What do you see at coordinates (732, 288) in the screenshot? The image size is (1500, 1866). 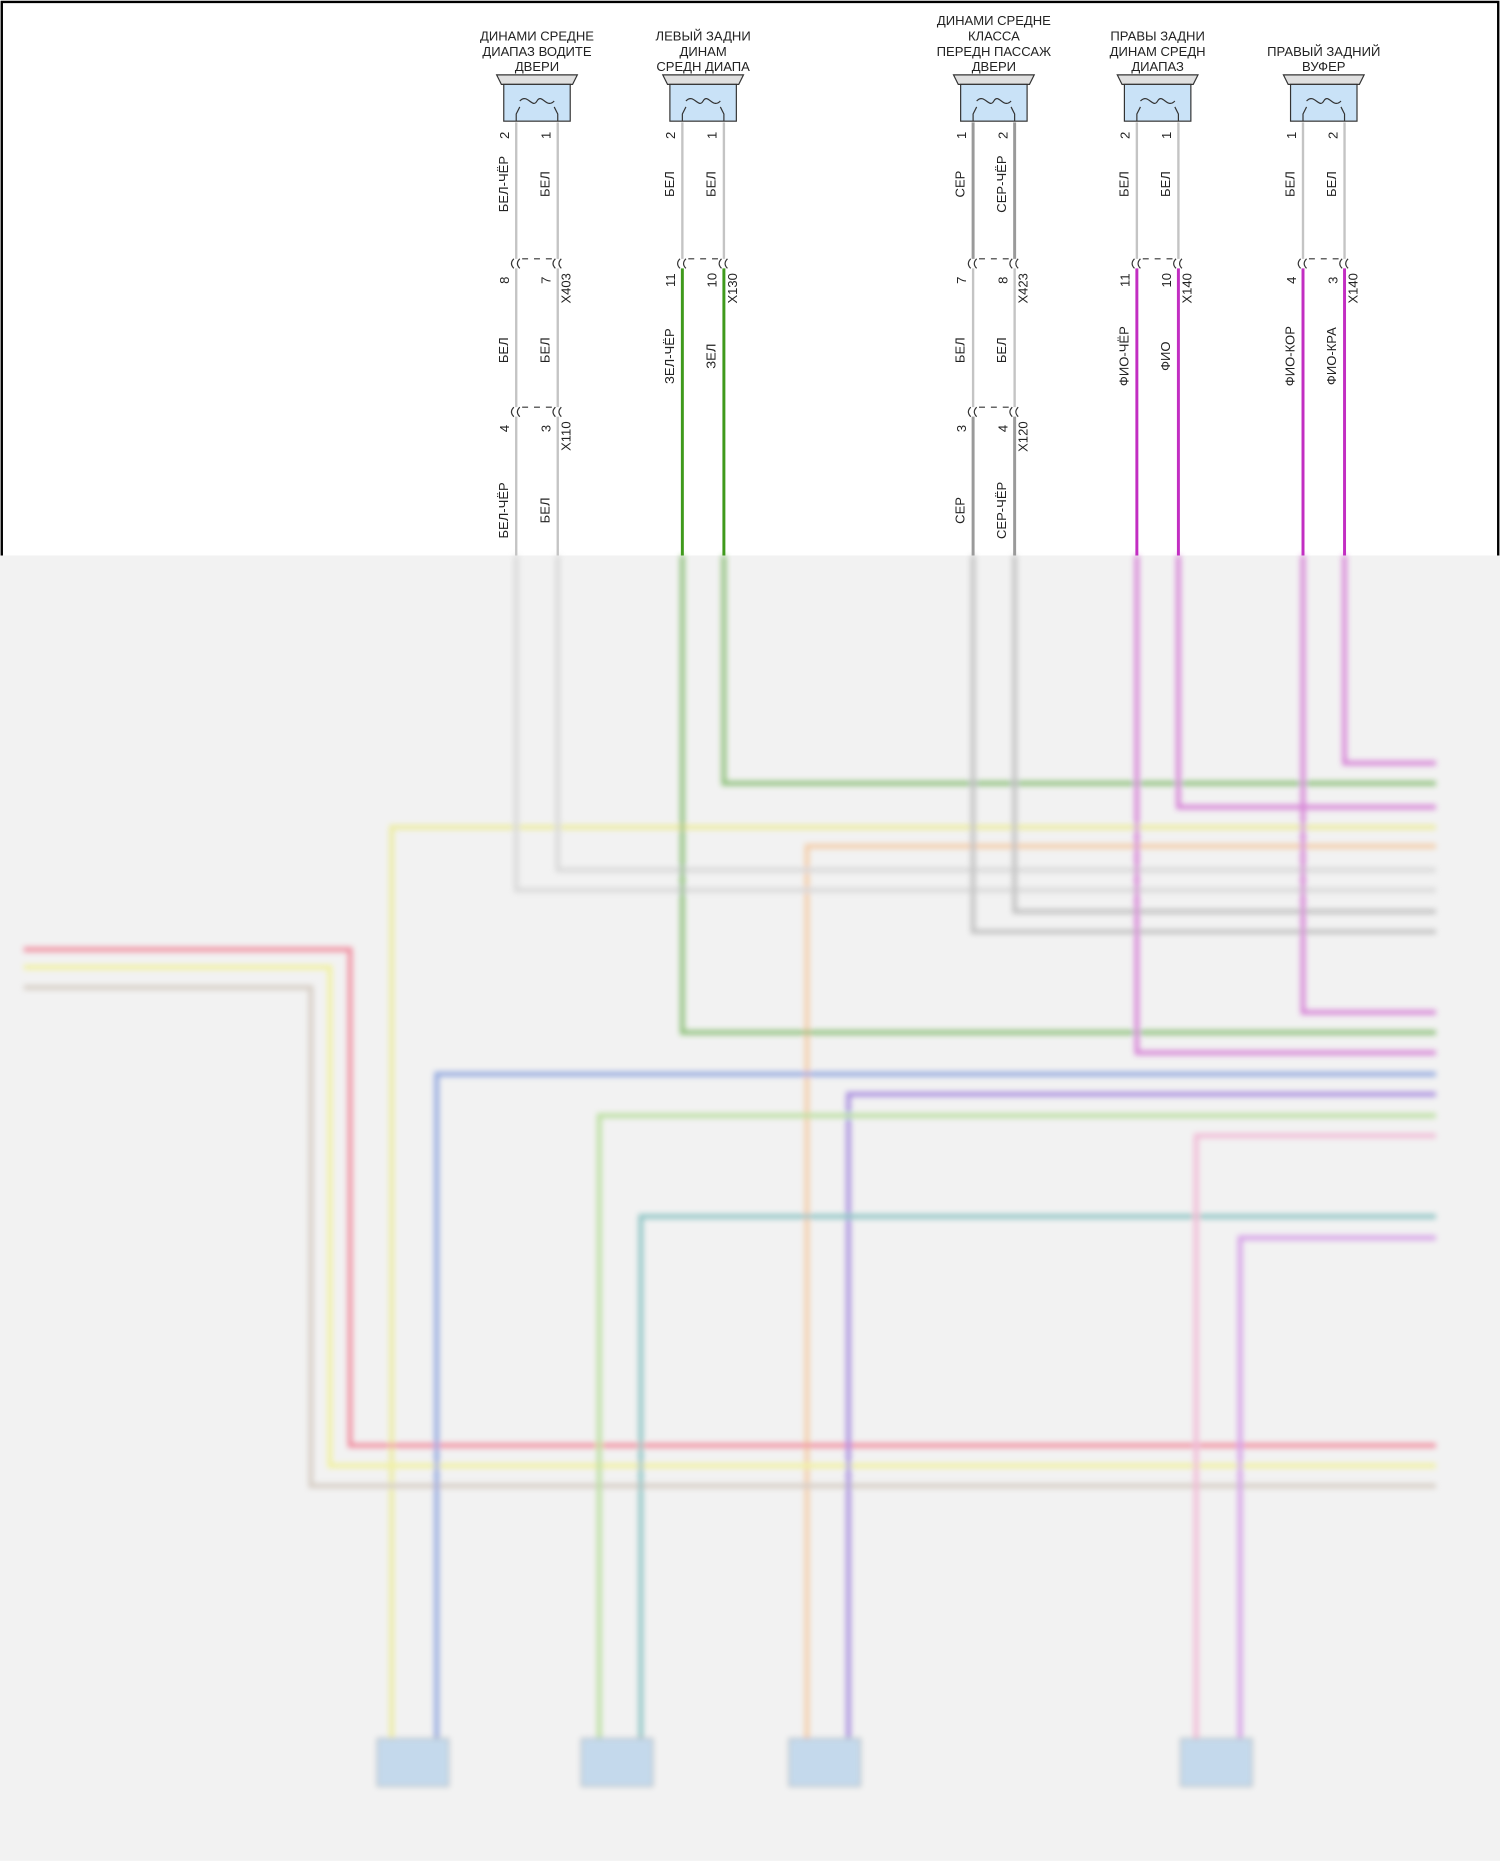 I see `connector-name: X130` at bounding box center [732, 288].